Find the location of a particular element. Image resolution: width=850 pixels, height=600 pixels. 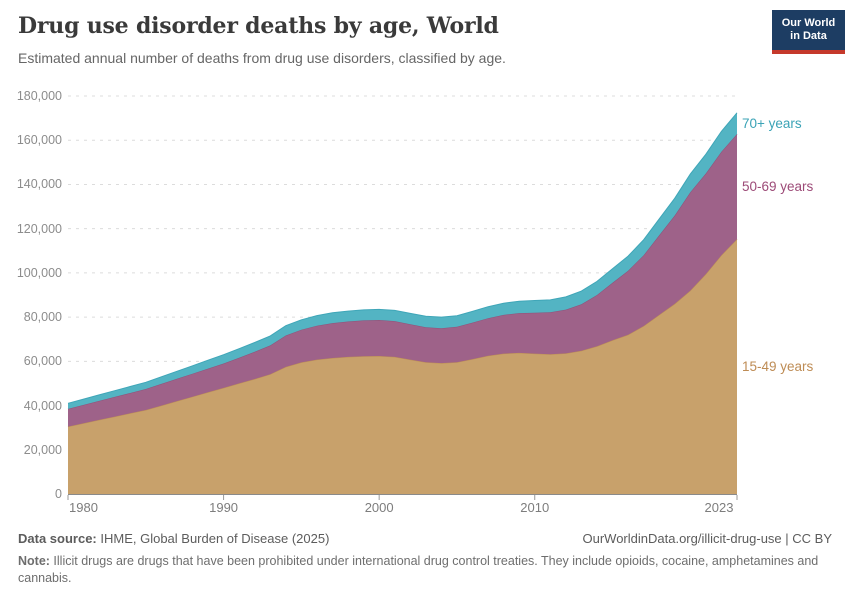

owid-logo-line2: in Data is located at coordinates (808, 36).